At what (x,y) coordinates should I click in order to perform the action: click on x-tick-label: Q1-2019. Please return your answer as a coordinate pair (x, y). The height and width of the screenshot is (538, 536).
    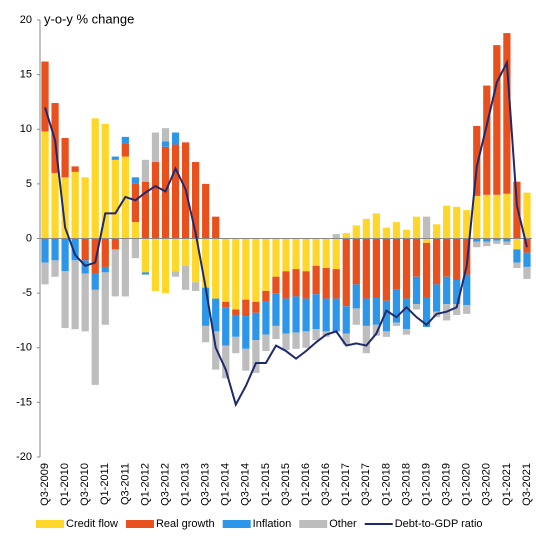
    Looking at the image, I should click on (426, 484).